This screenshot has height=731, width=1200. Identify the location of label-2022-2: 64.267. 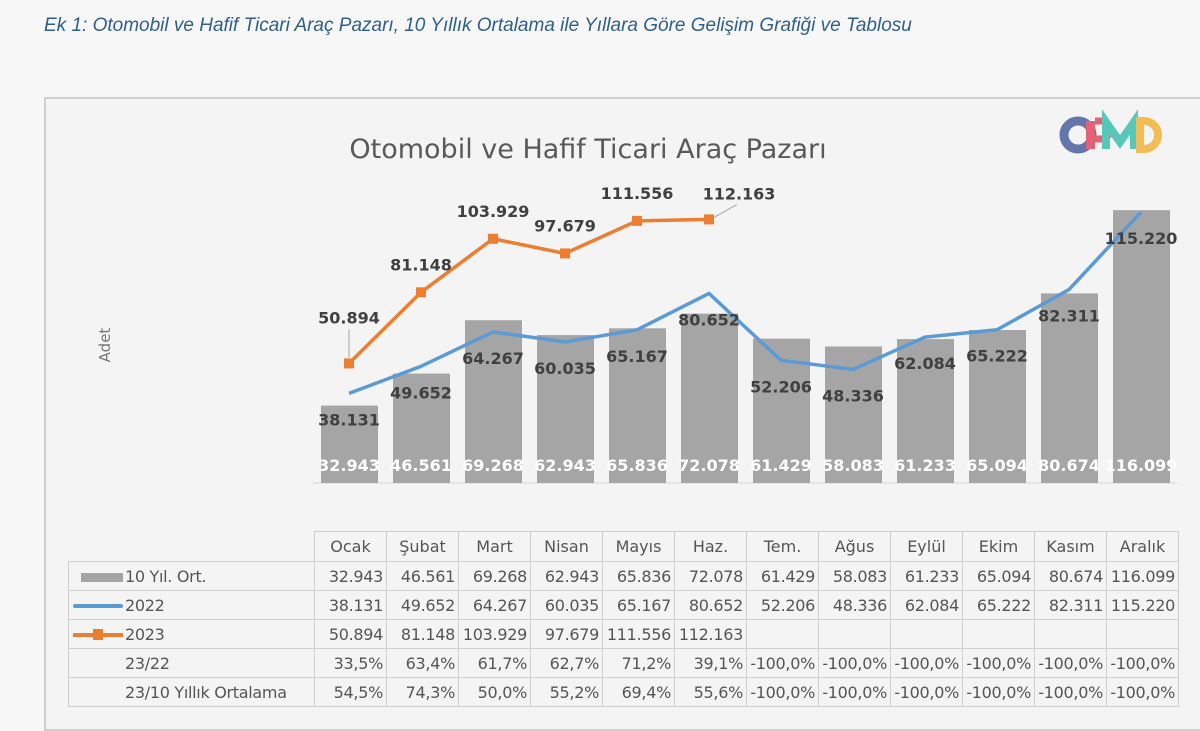
(493, 358).